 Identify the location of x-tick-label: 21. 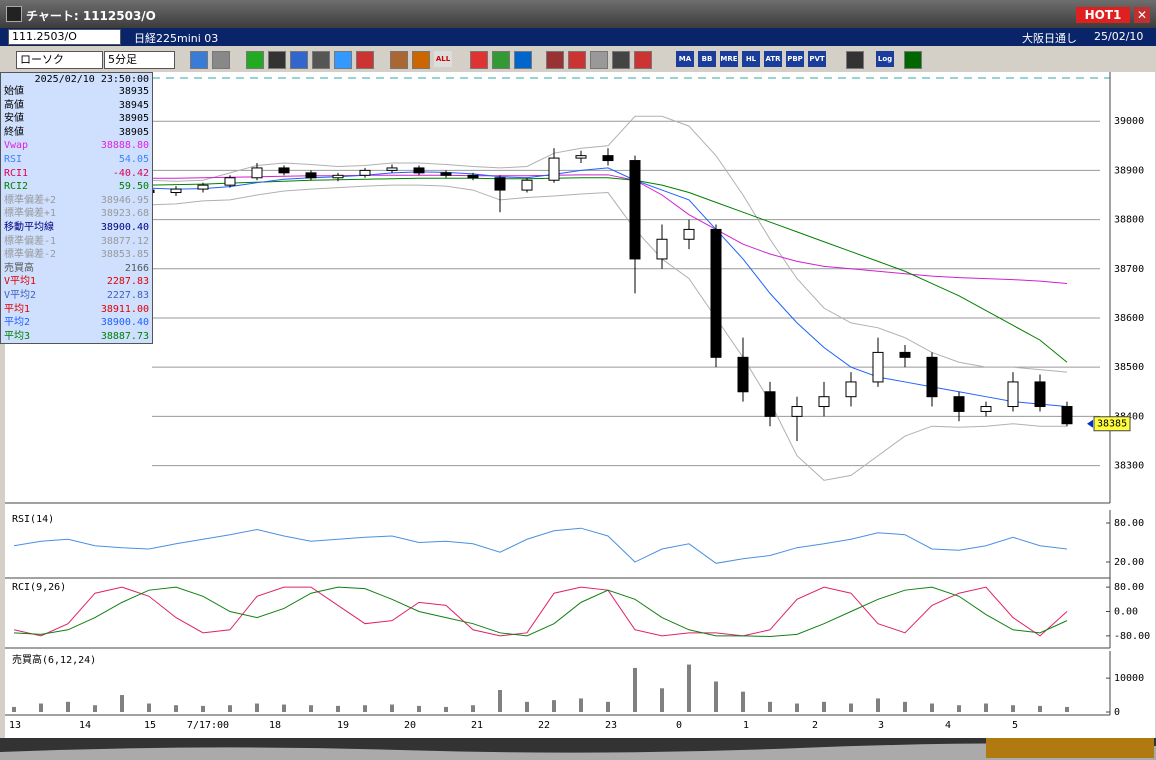
(477, 725).